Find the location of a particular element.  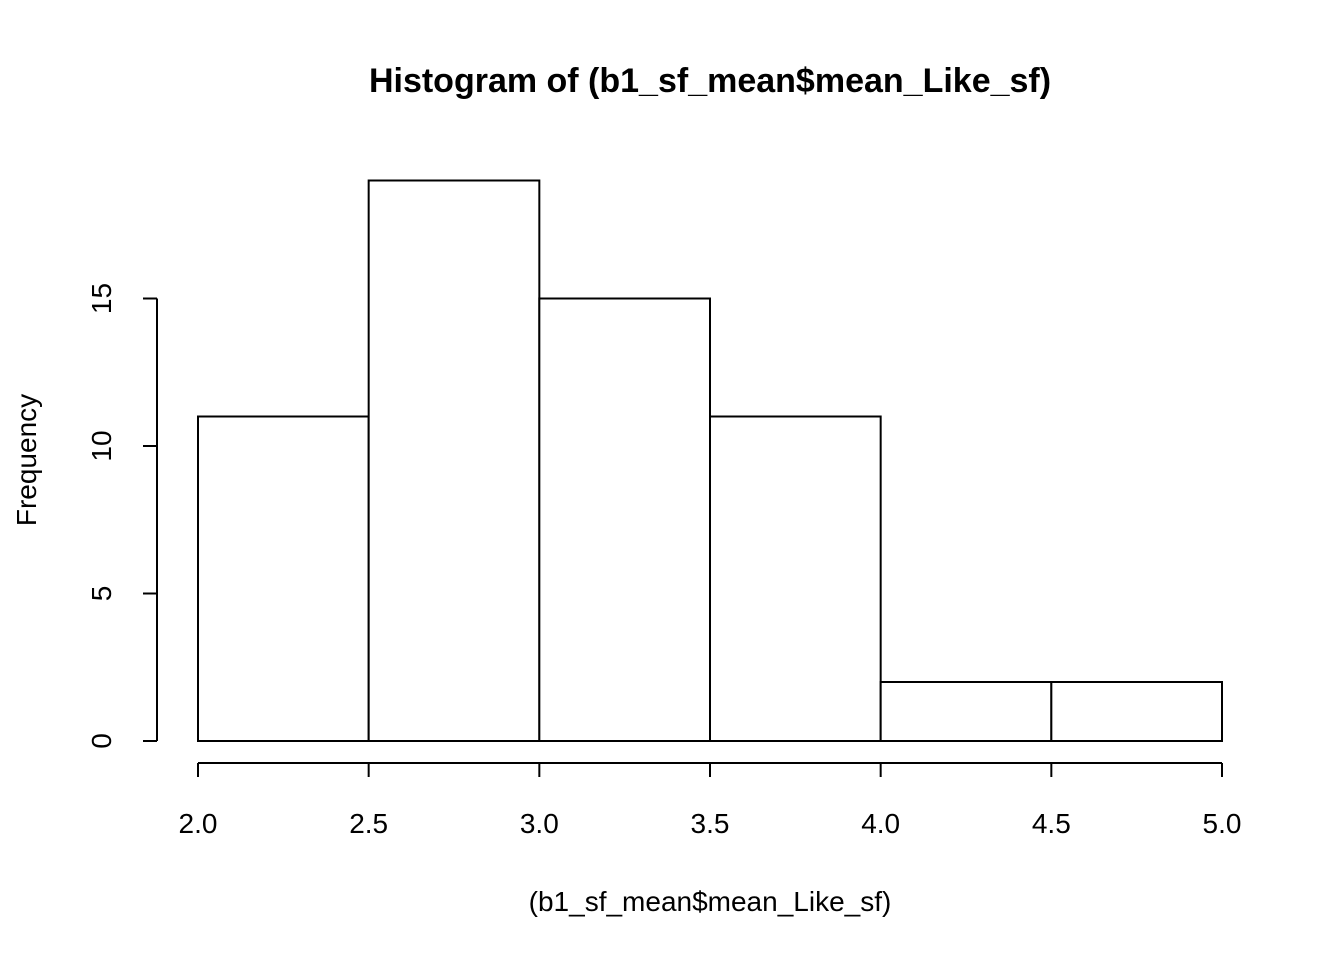

x-tick-label-2: 2.5 is located at coordinates (368, 823).